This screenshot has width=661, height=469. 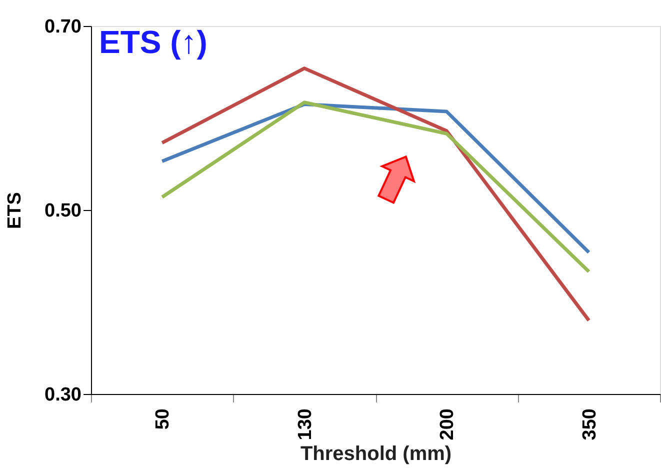 I want to click on y-tick-label: 0.50, so click(x=63, y=211).